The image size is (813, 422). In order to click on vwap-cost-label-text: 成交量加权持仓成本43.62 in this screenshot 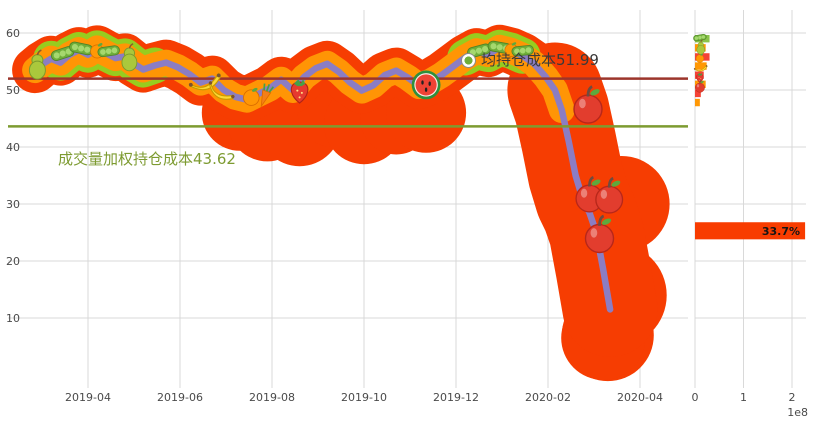, I will do `click(147, 159)`.